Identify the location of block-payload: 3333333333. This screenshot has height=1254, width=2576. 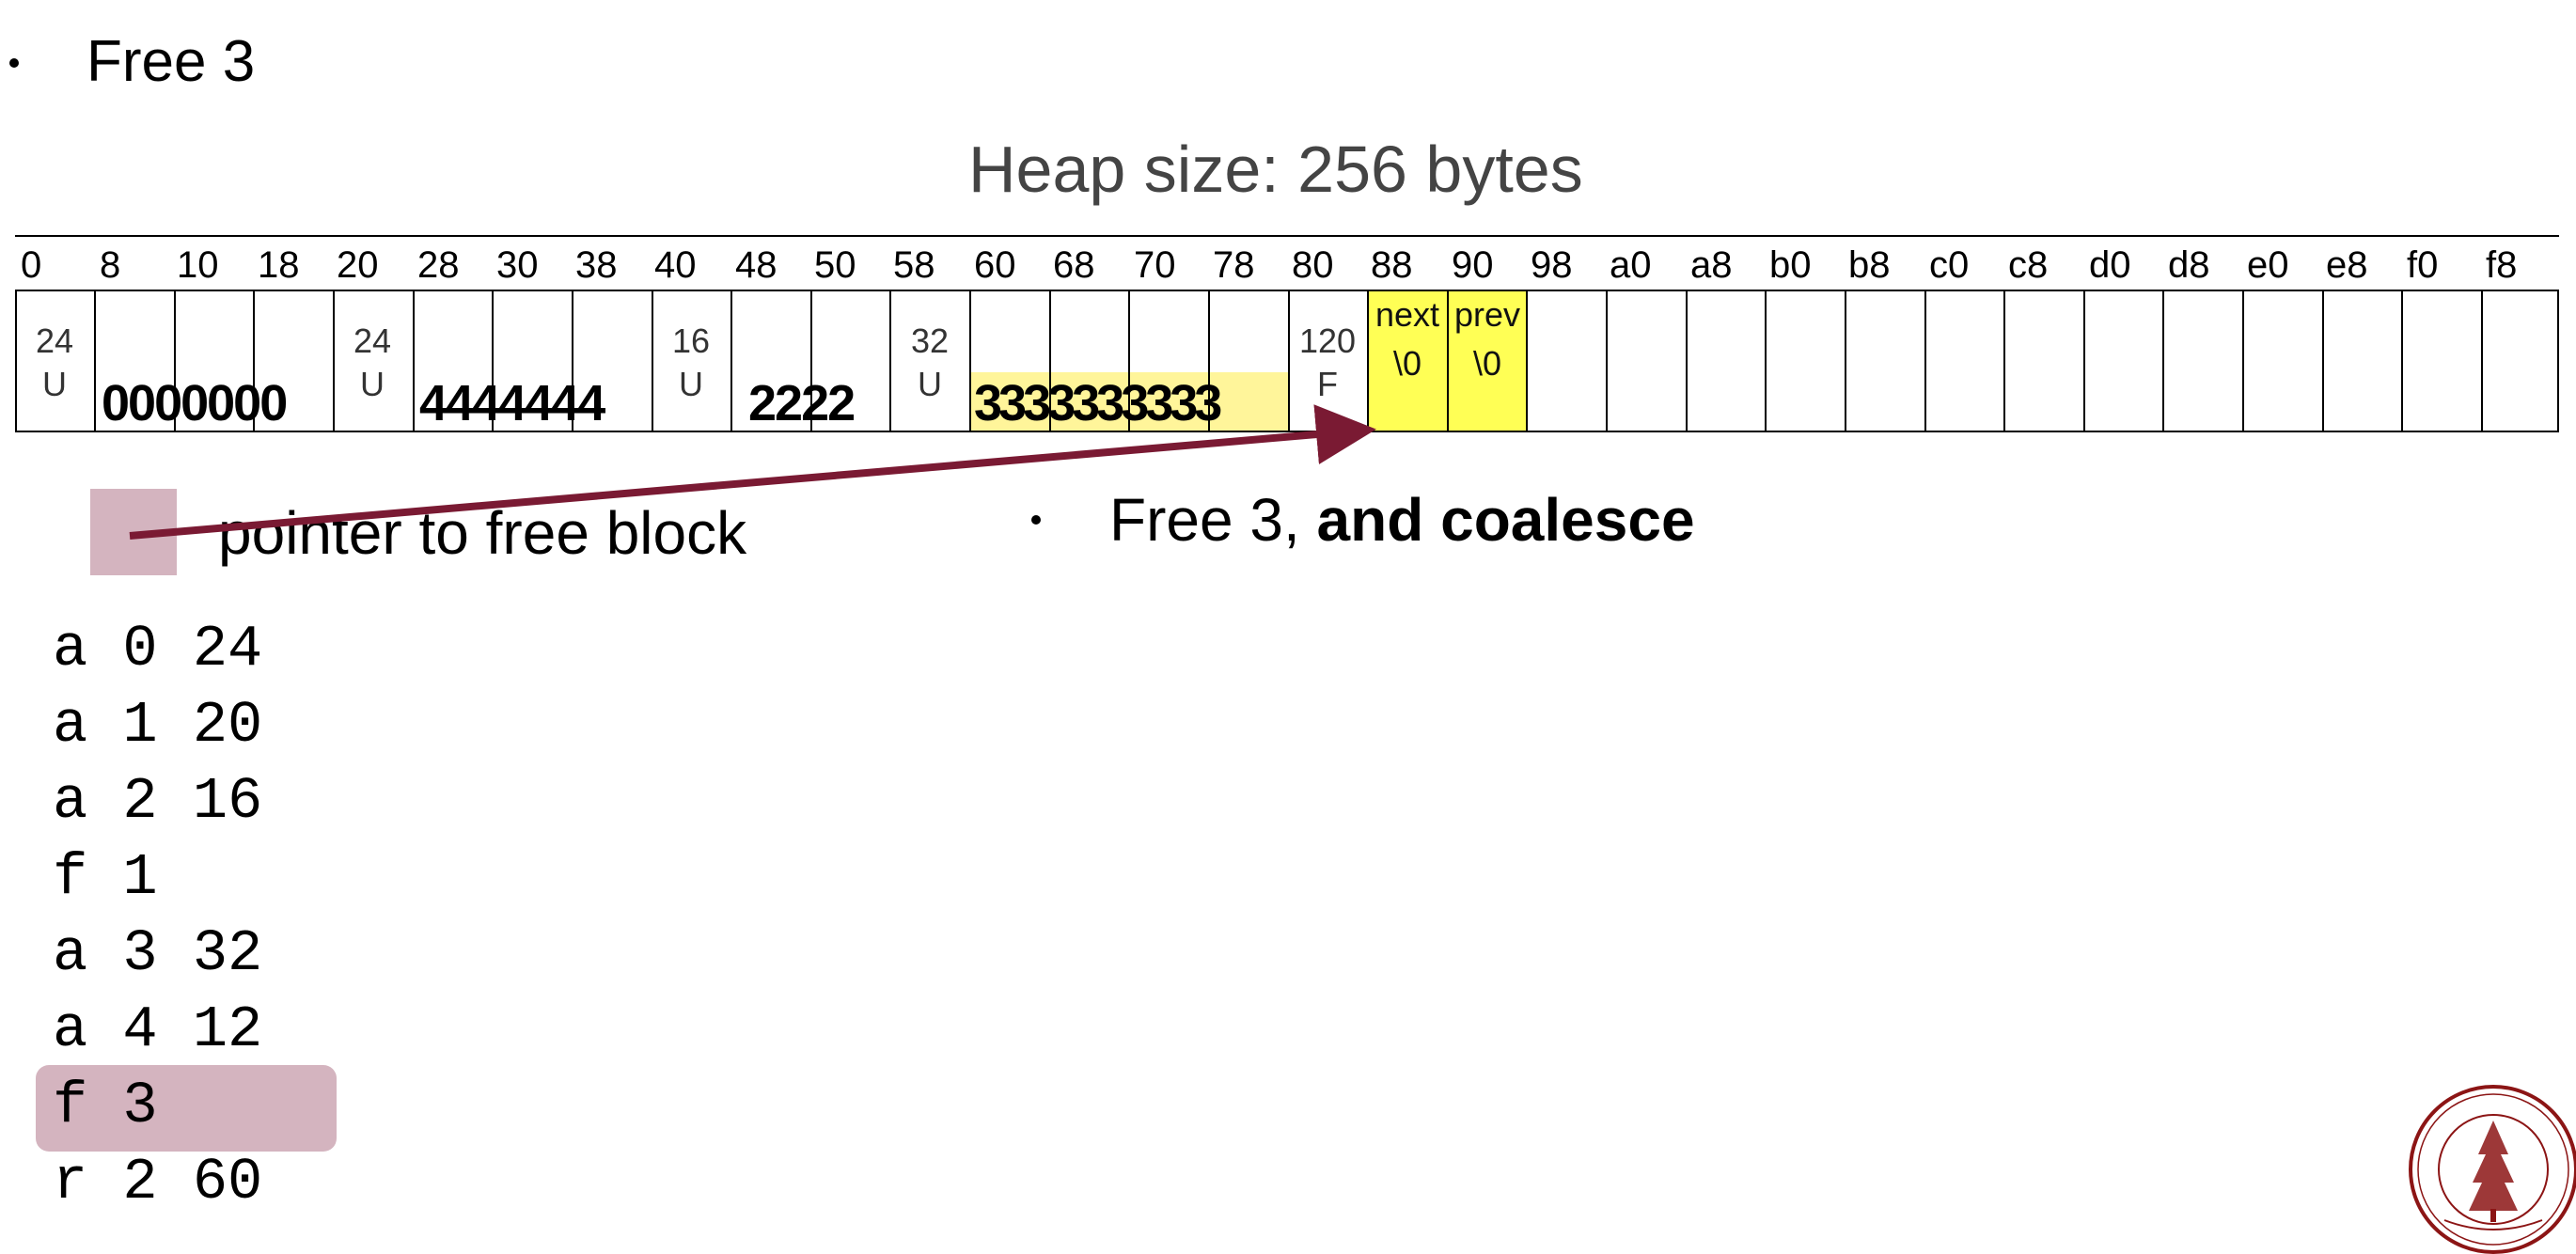
(1098, 403).